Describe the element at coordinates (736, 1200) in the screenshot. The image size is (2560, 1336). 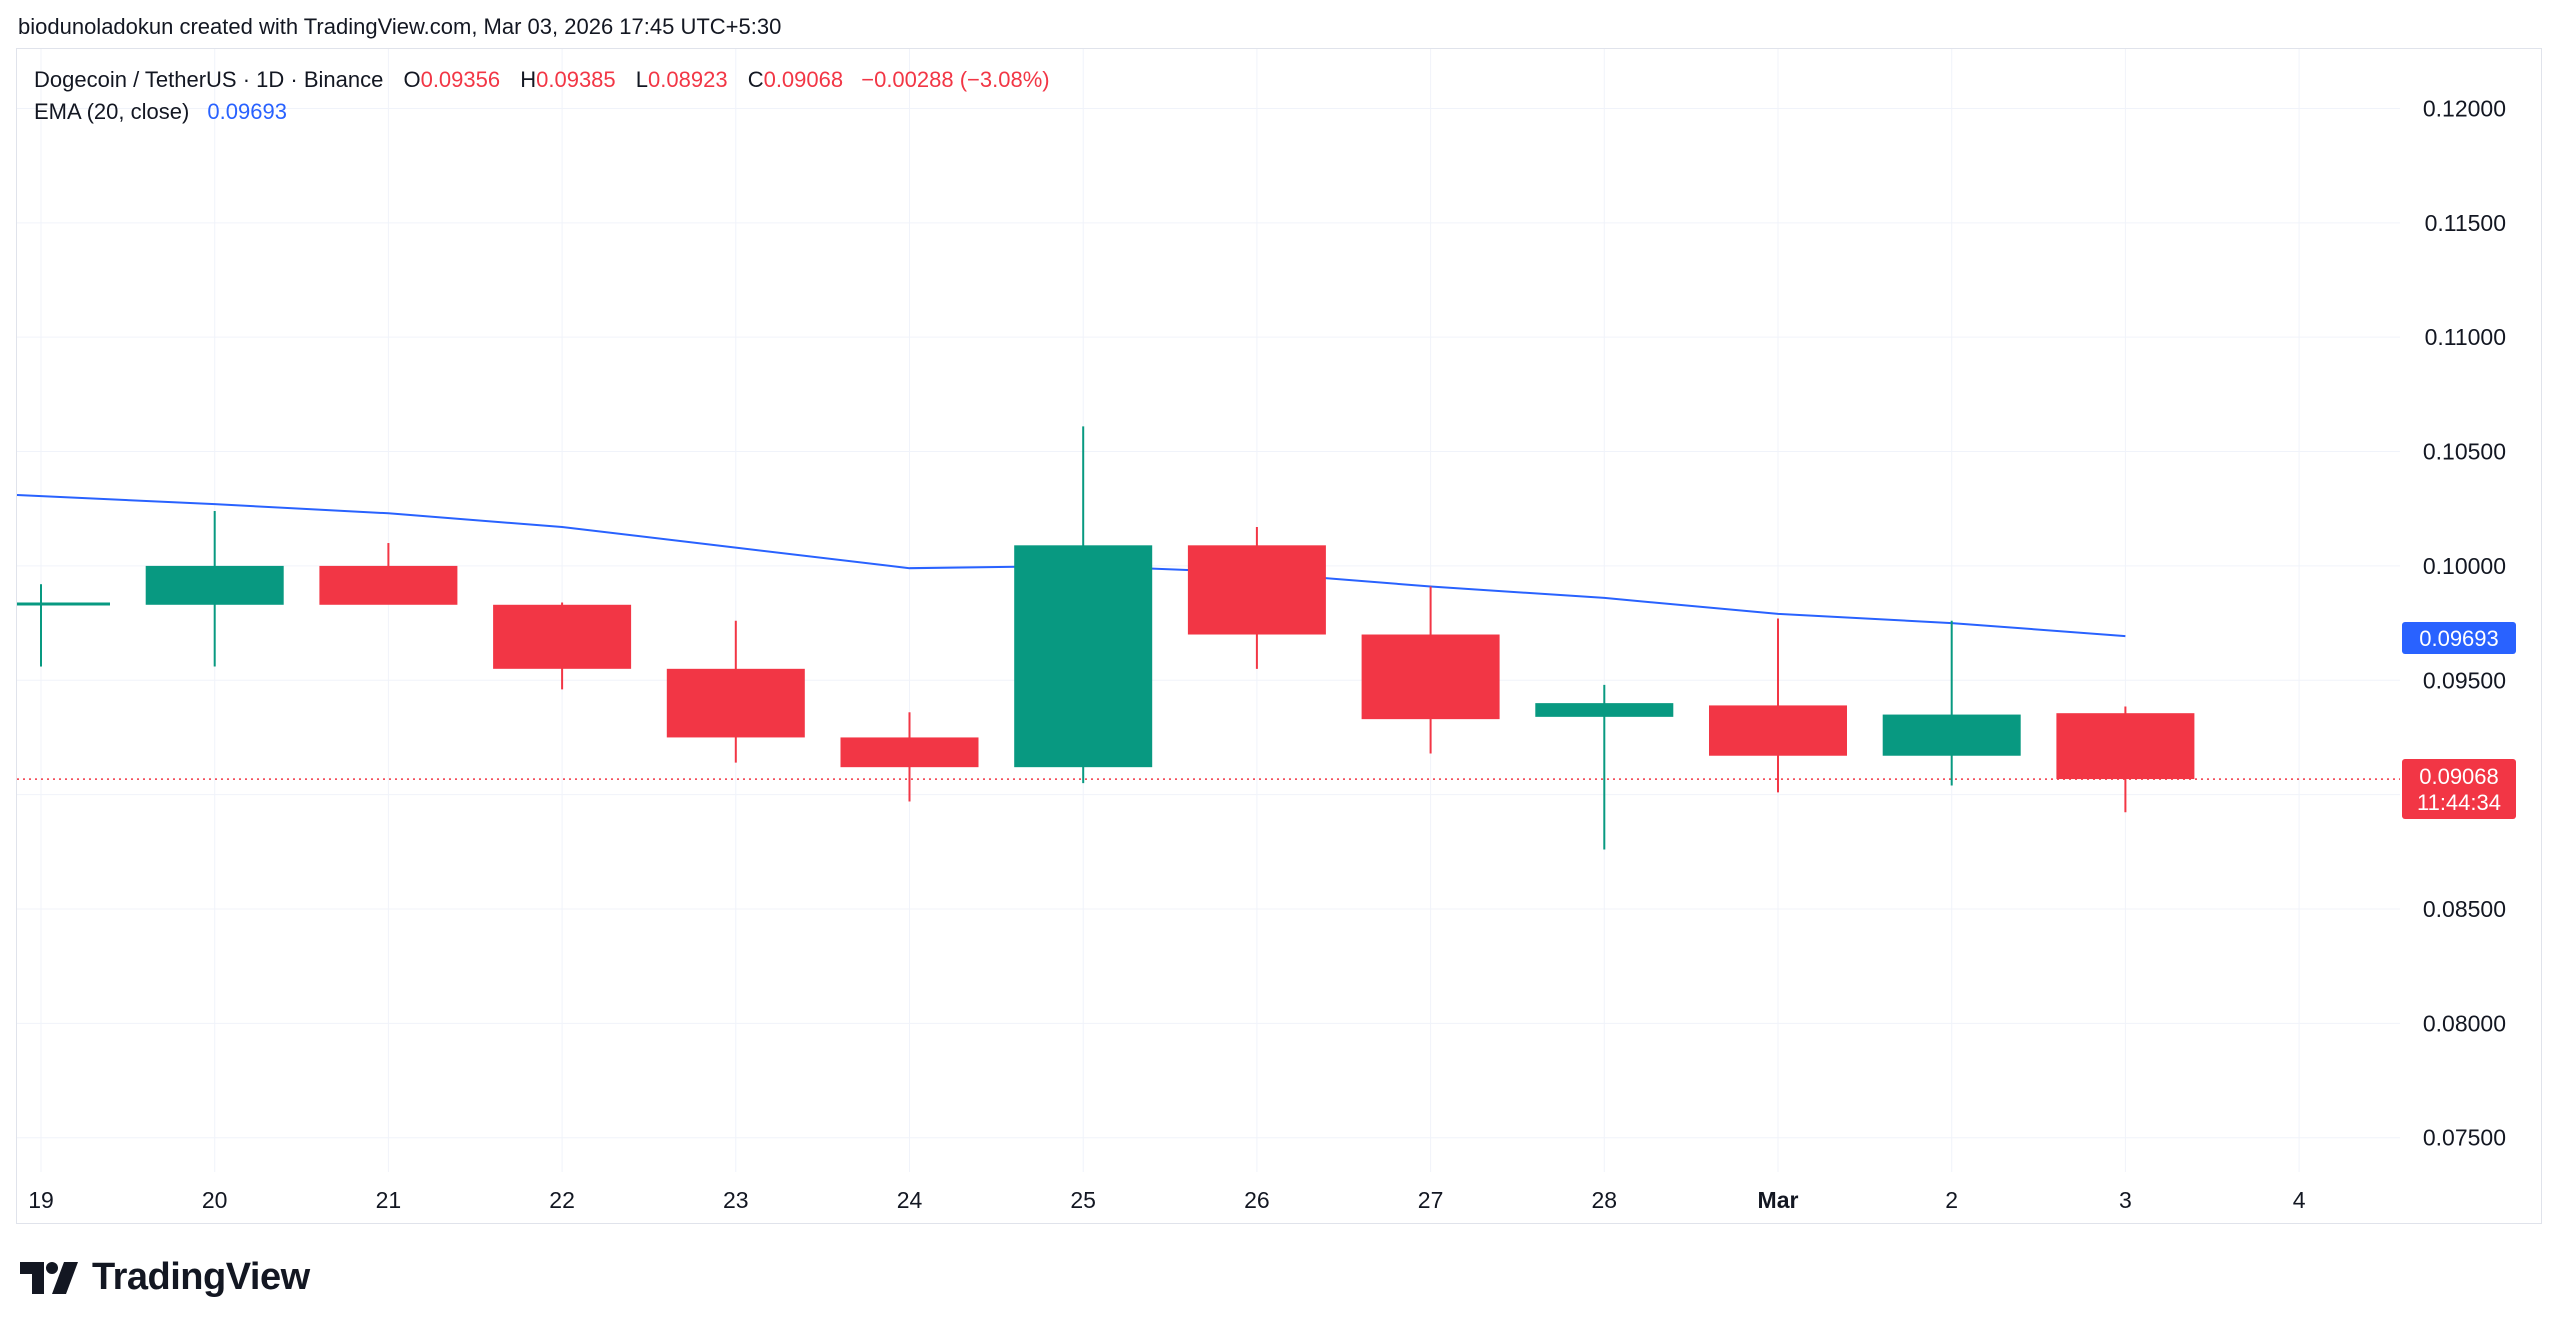
I see `x-tick-label: 23` at that location.